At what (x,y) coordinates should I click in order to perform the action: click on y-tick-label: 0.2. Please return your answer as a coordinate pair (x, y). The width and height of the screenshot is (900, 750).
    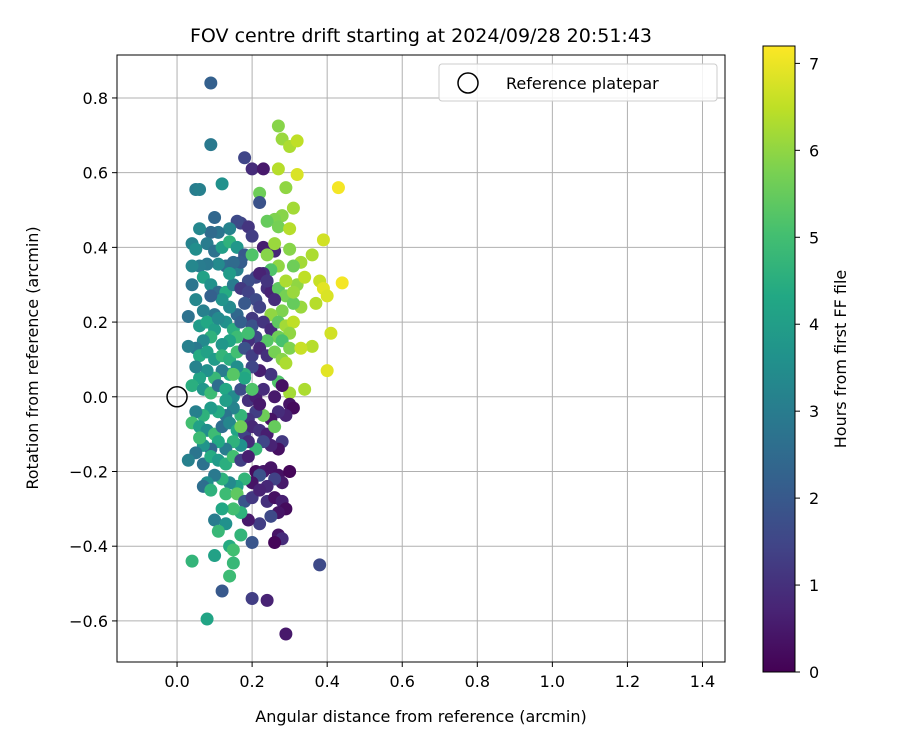
    Looking at the image, I should click on (95, 322).